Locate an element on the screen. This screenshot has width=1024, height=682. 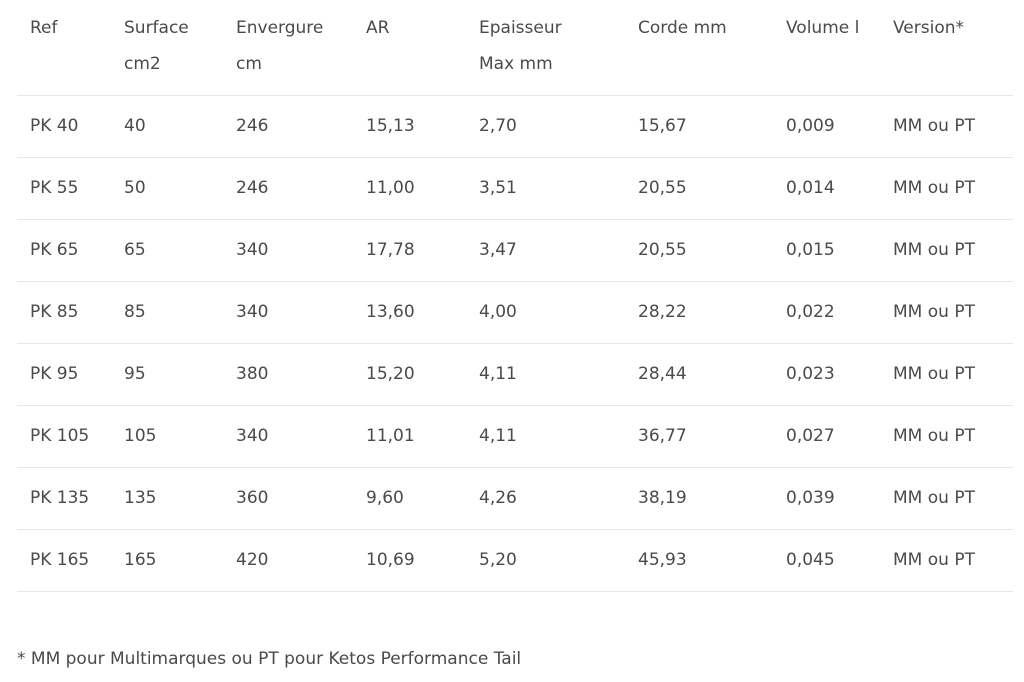
table-cell: 0,009 is located at coordinates (810, 126).